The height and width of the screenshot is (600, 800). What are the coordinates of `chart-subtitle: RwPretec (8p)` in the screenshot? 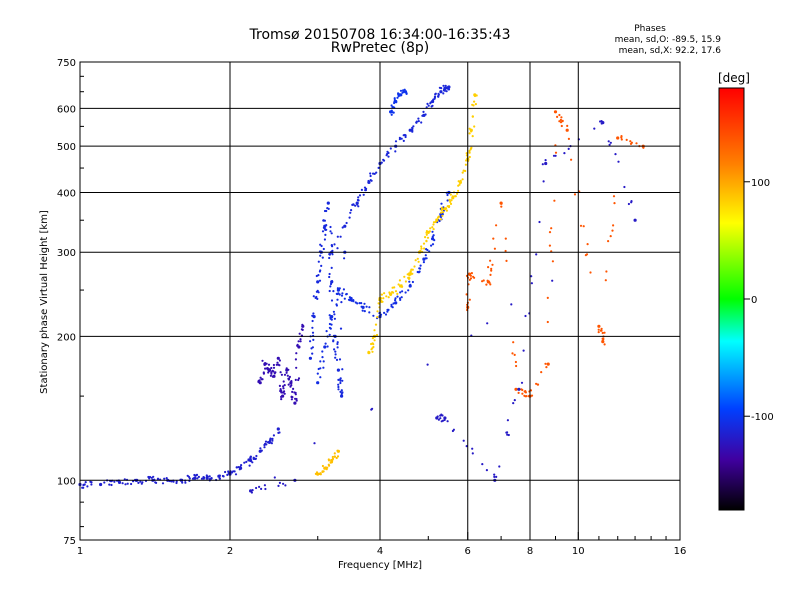 It's located at (380, 48).